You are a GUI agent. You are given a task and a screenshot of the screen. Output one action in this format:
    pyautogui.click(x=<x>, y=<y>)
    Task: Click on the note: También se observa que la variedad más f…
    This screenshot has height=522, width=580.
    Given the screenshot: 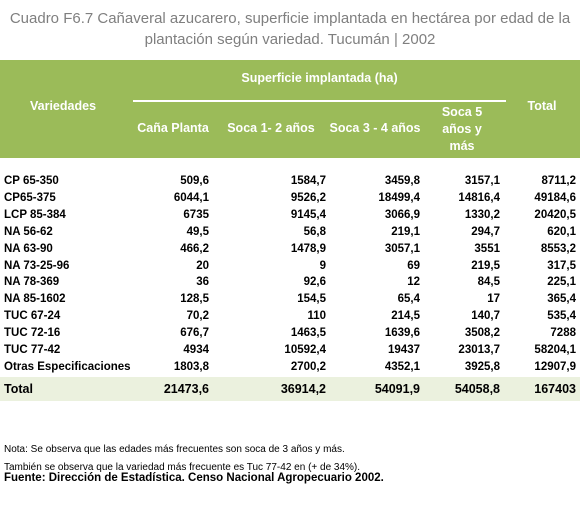 What is the action you would take?
    pyautogui.click(x=182, y=467)
    